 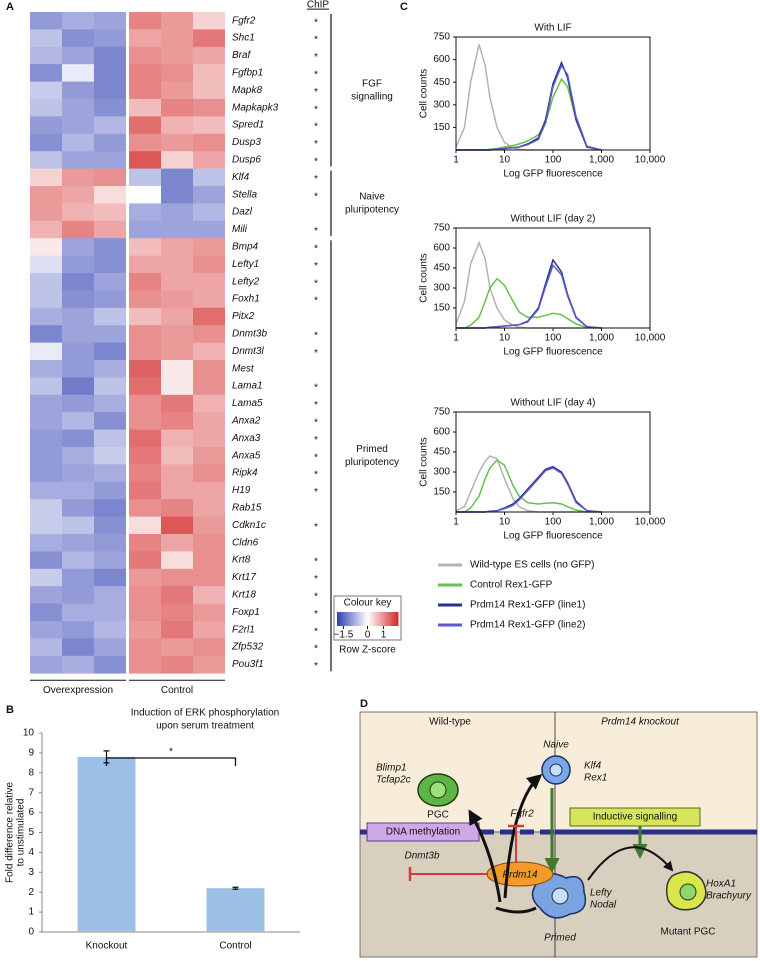 I want to click on diagram-label: Prdm14 knockout, so click(x=640, y=722).